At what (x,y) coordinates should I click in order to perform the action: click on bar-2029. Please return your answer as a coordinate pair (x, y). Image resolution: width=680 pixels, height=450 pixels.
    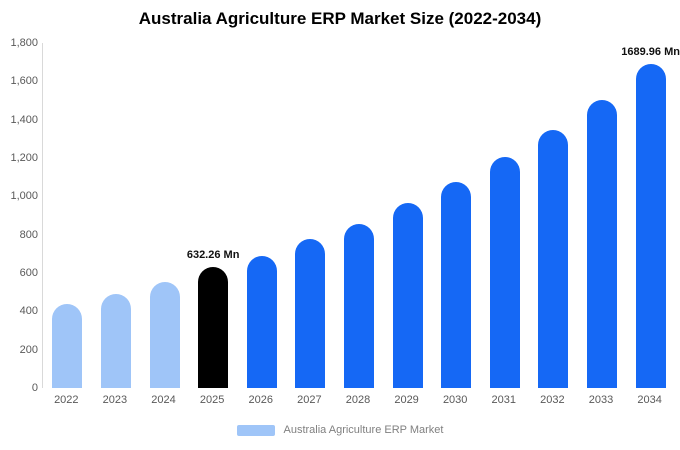
    Looking at the image, I should click on (407, 295).